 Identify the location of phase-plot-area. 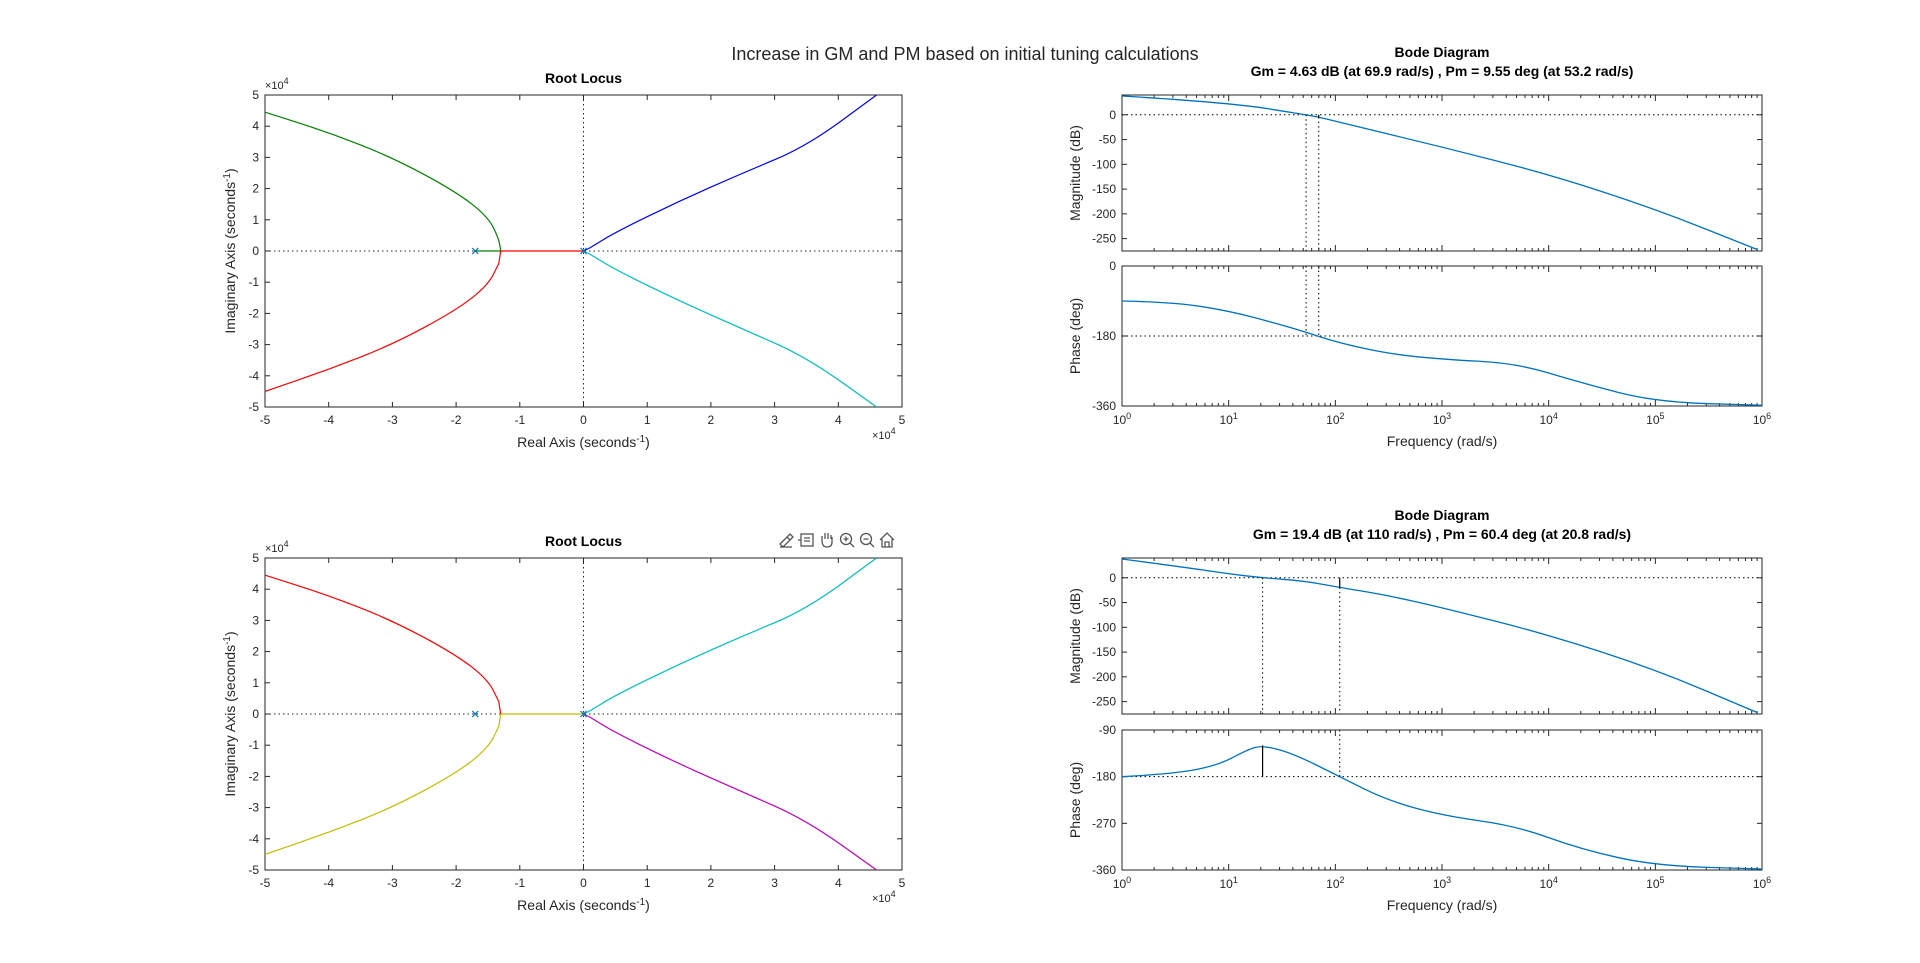
(1442, 800).